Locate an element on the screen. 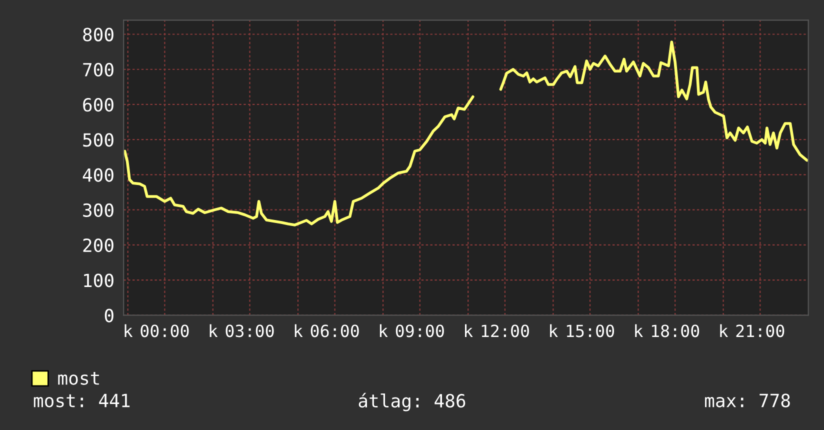 This screenshot has height=430, width=824. x-tick-label: 18:00 is located at coordinates (676, 331).